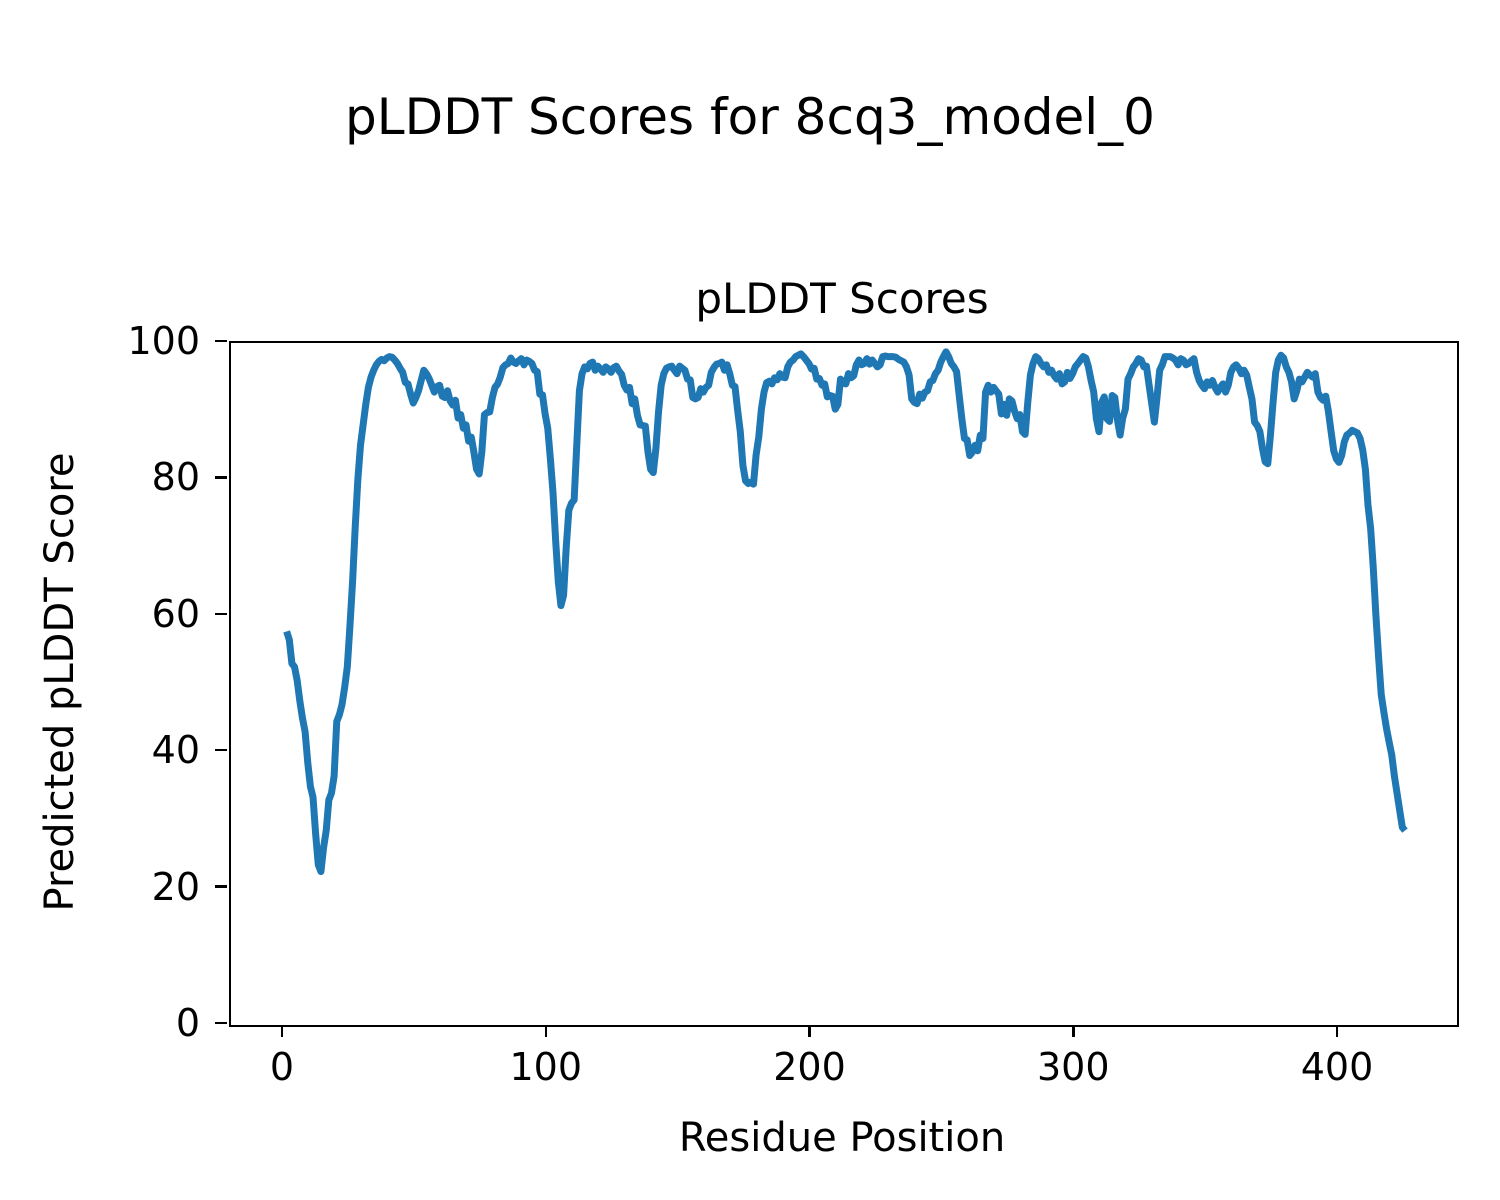 The height and width of the screenshot is (1200, 1500). I want to click on y-tick-label: 20, so click(175, 886).